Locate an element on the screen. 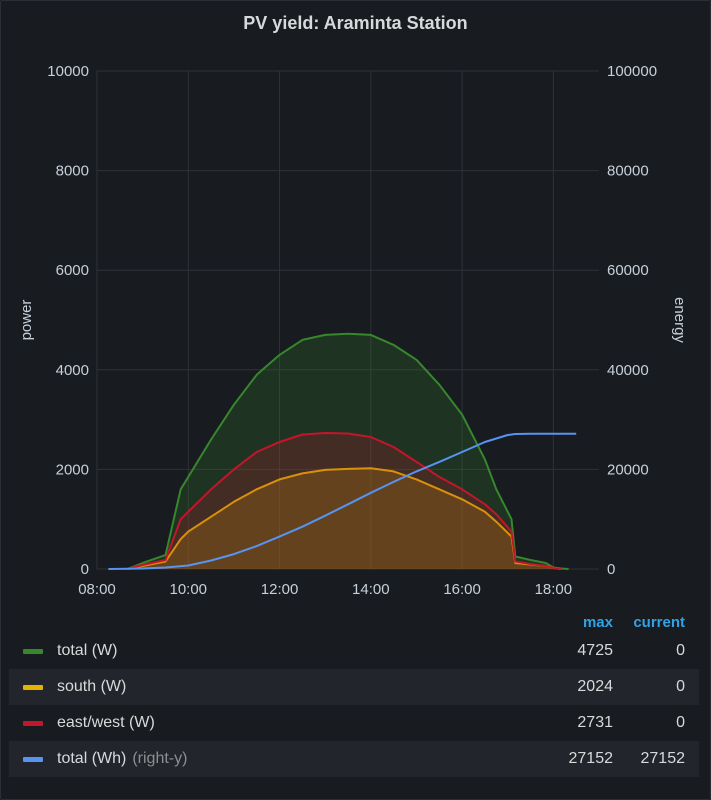 This screenshot has width=711, height=800. legend-series-name: total (W) is located at coordinates (87, 650).